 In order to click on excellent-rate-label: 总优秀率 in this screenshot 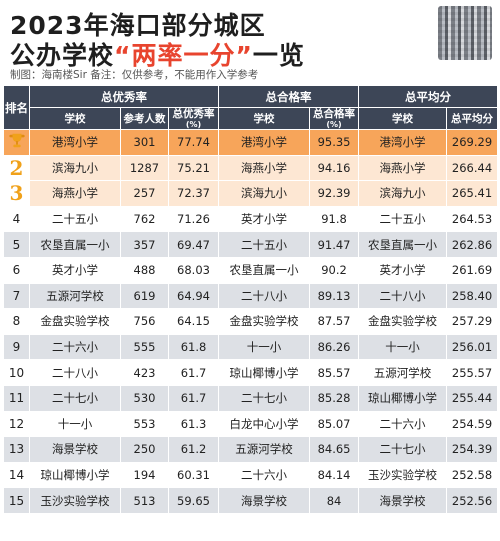, I will do `click(193, 114)`.